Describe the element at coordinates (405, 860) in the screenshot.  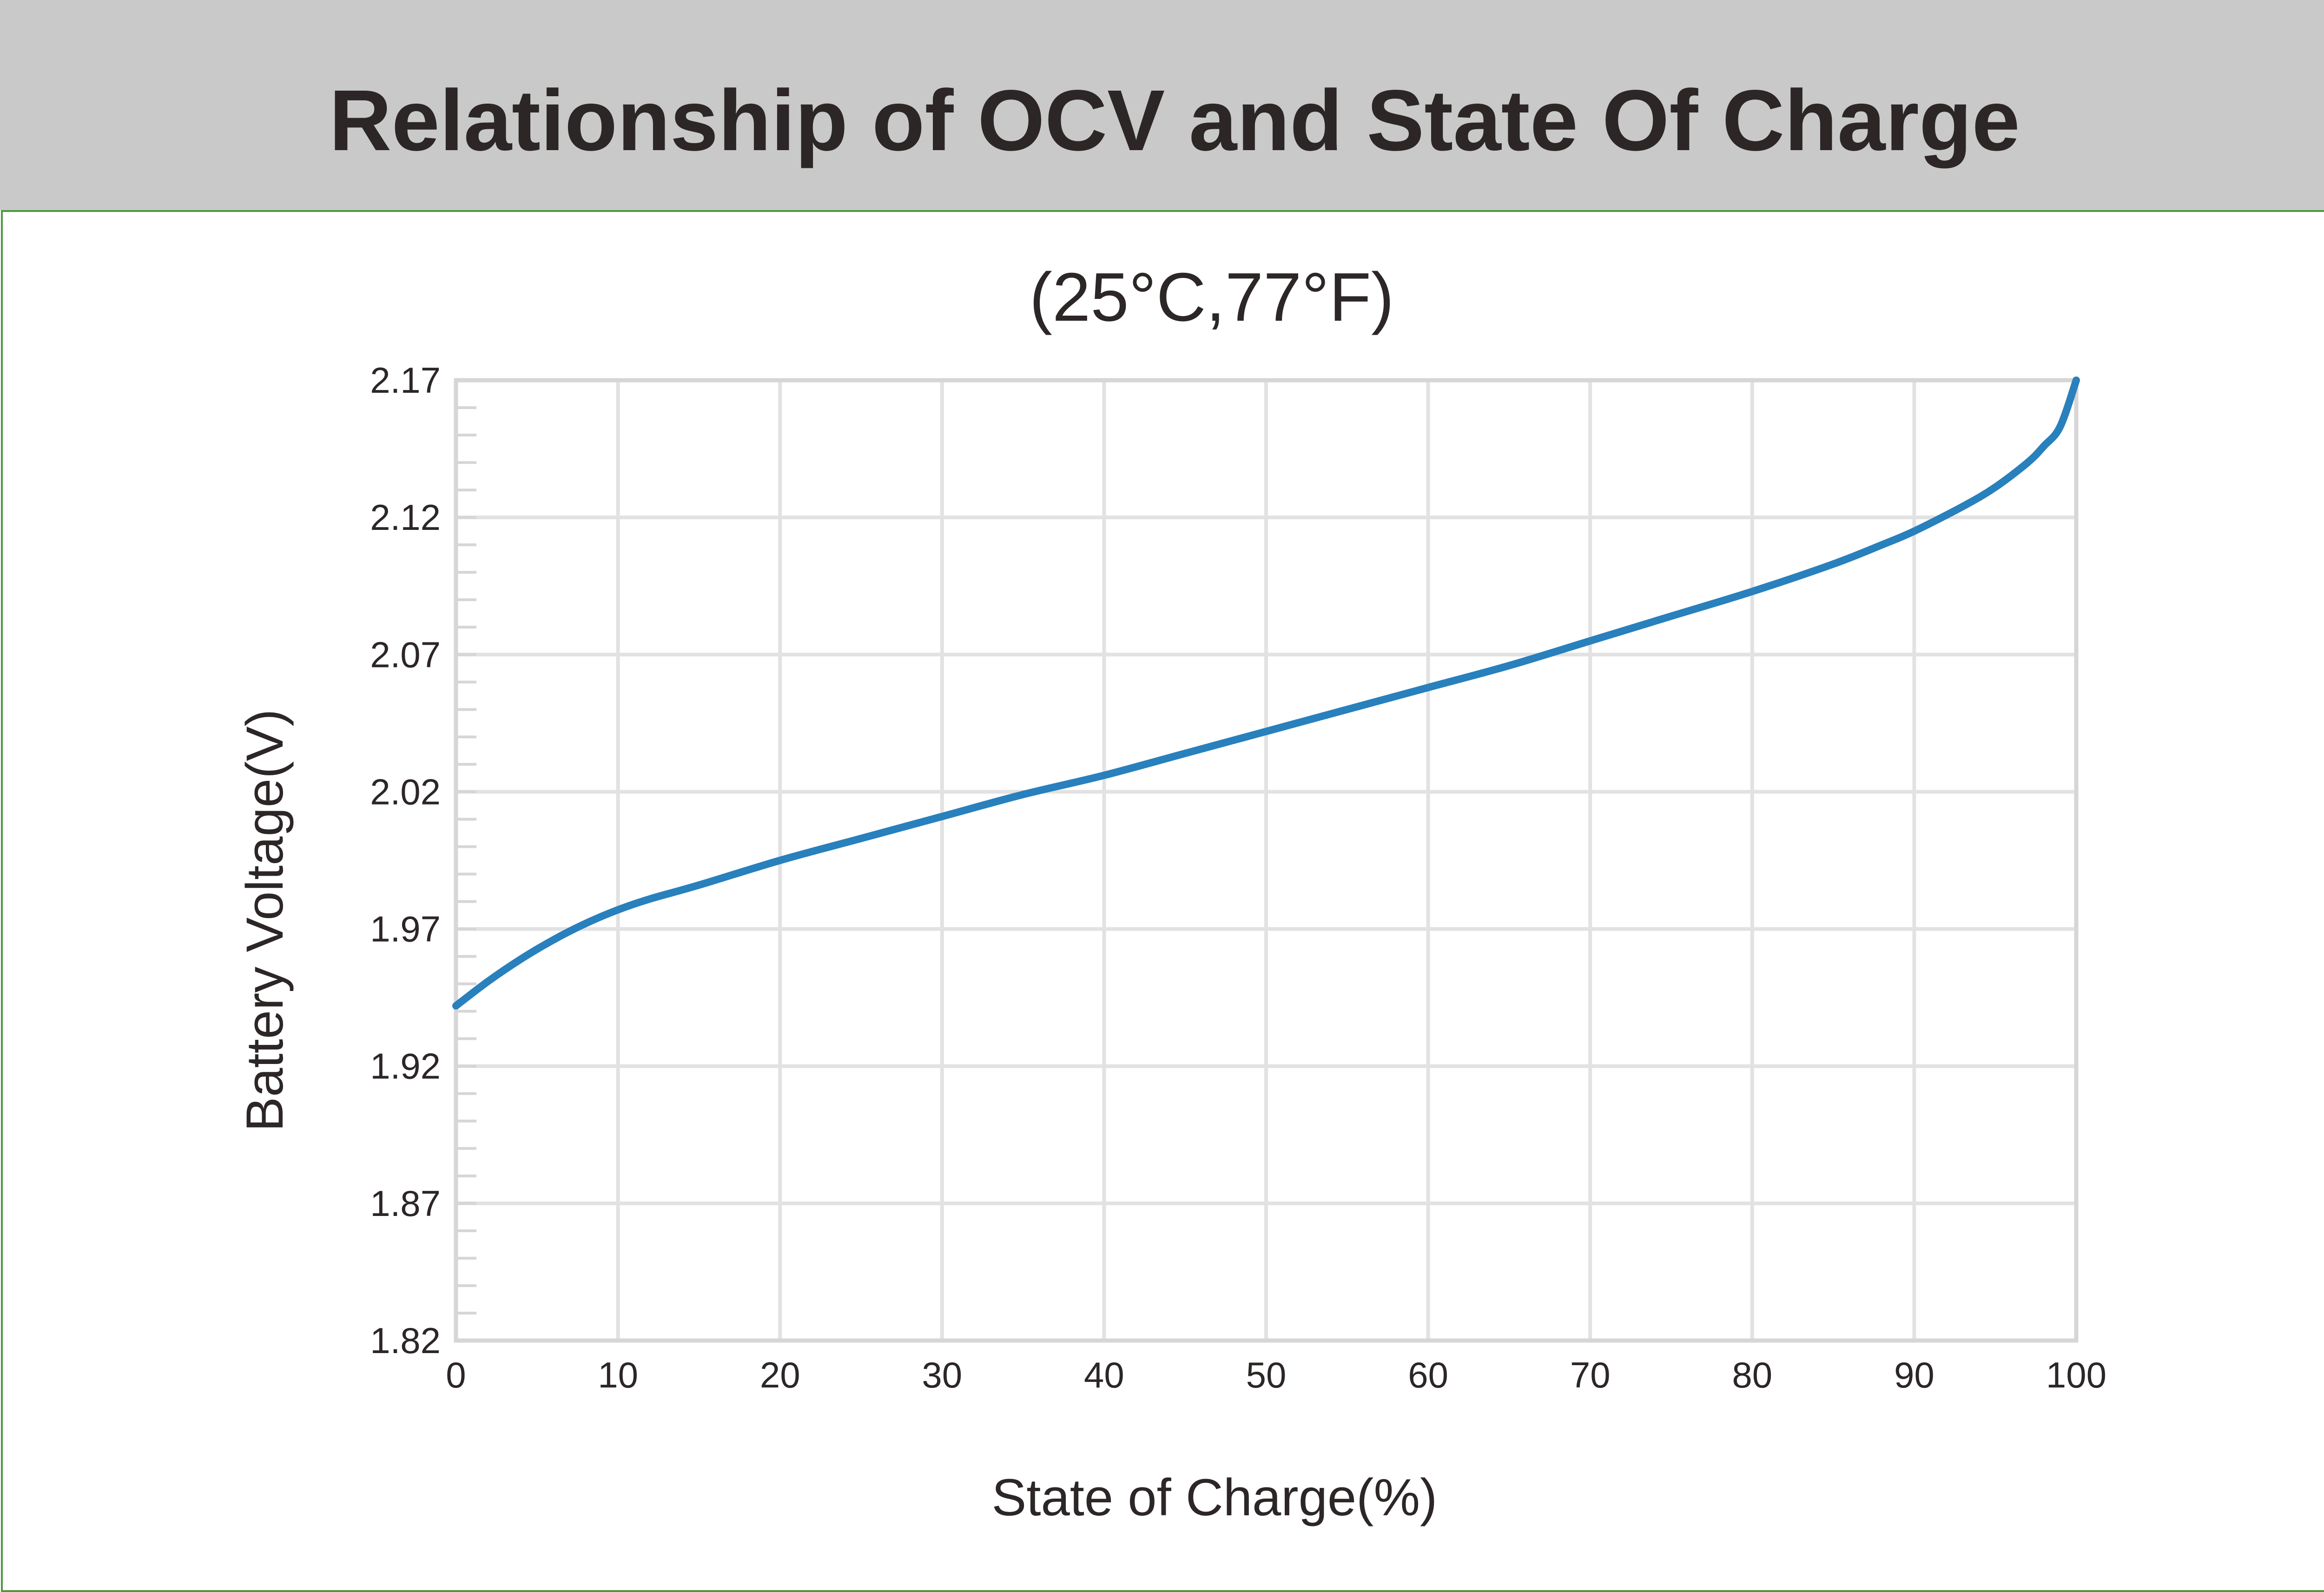
I see `y-tick-labels: 1.82 1.87 1.92 1.97 2.02 2.07 2.12 2.17` at that location.